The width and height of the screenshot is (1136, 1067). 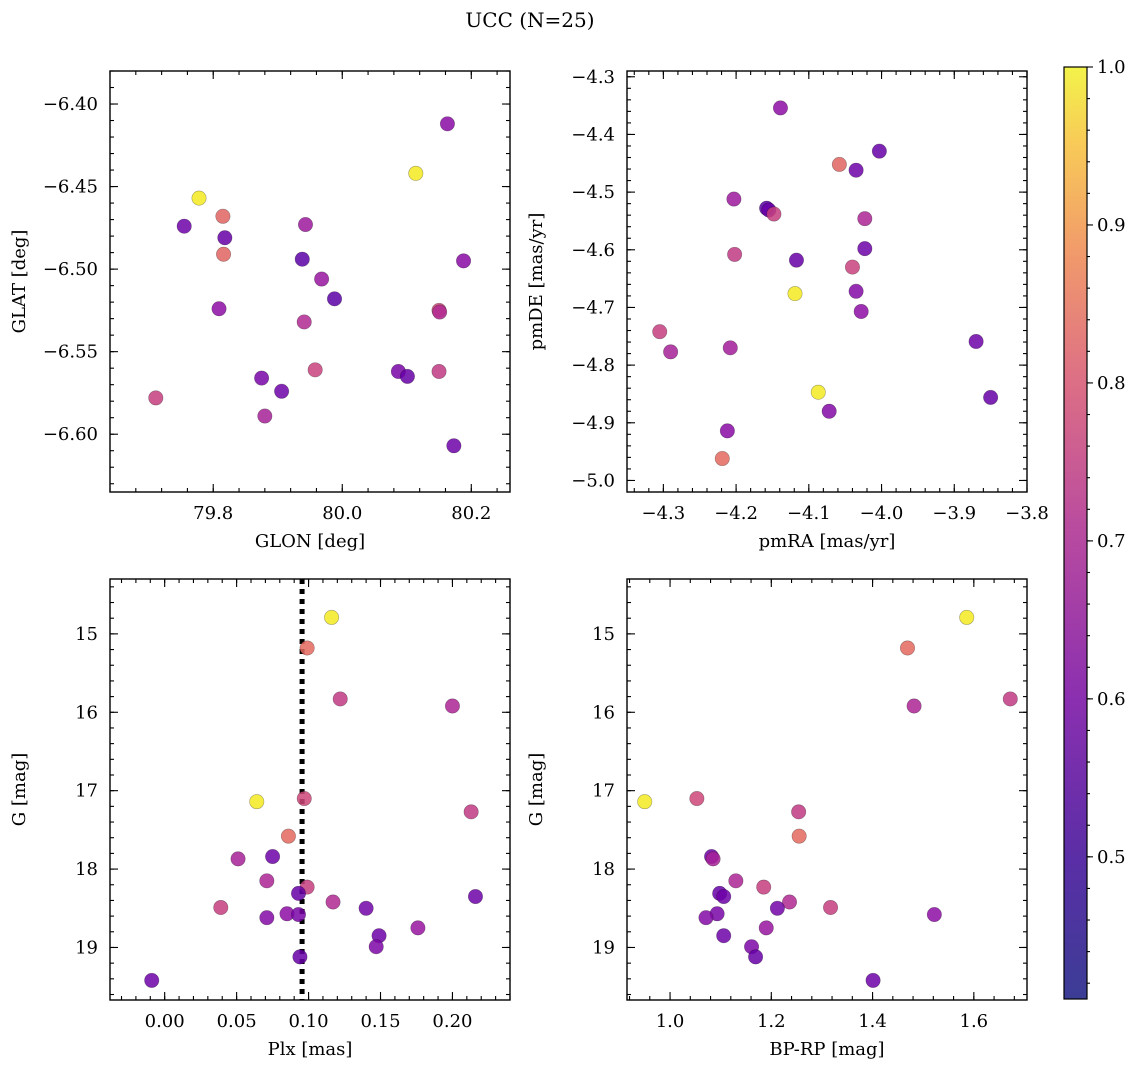 I want to click on x-tick-label: 80.2, so click(x=471, y=513).